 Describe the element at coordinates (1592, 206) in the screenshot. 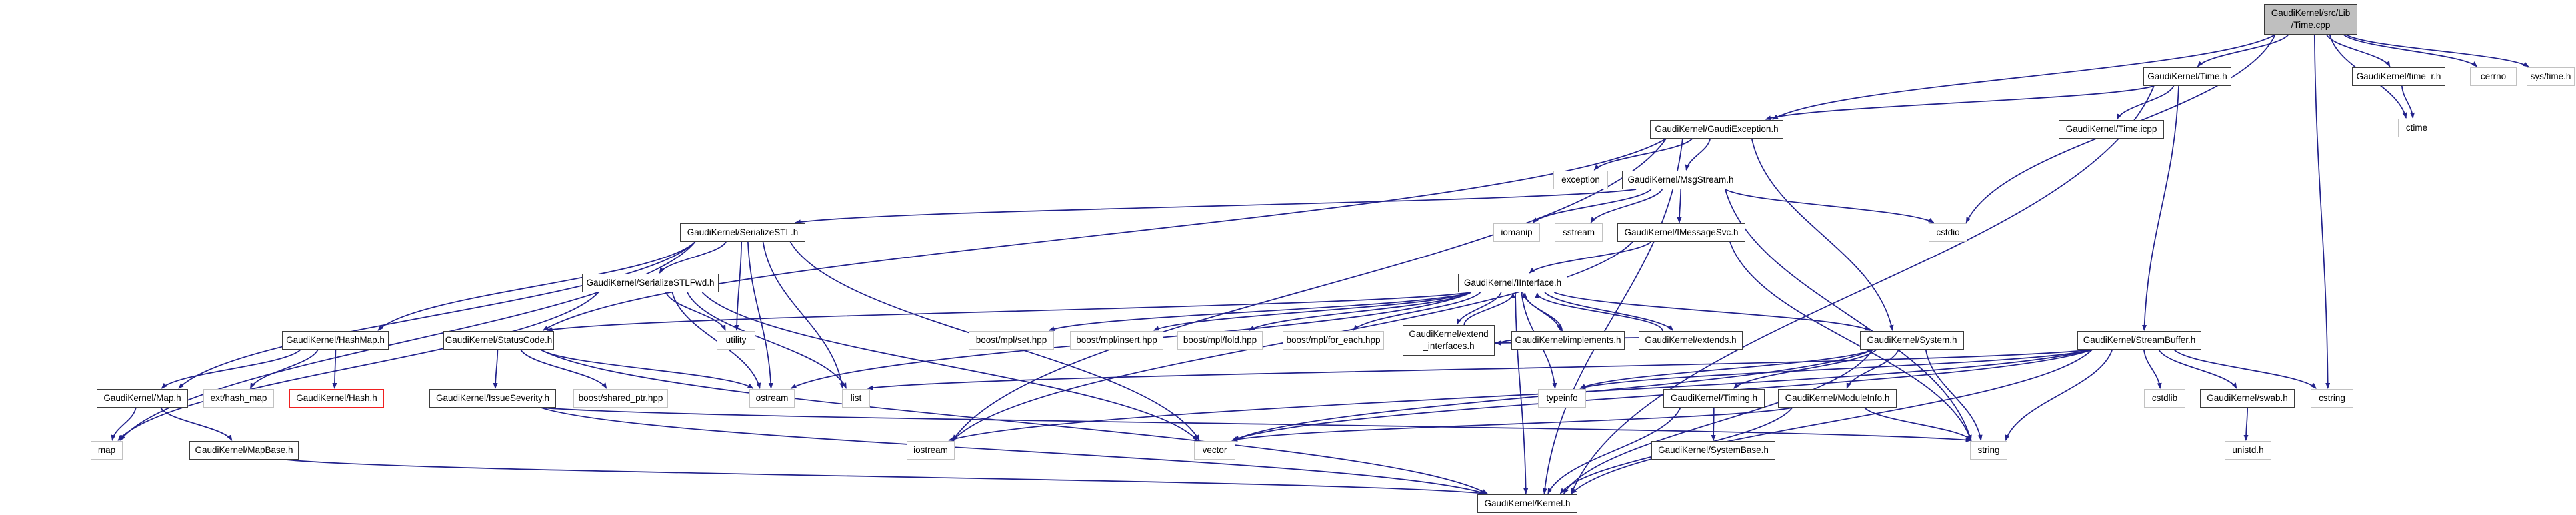

I see `edge-msgstream_h-to-iomanip` at that location.